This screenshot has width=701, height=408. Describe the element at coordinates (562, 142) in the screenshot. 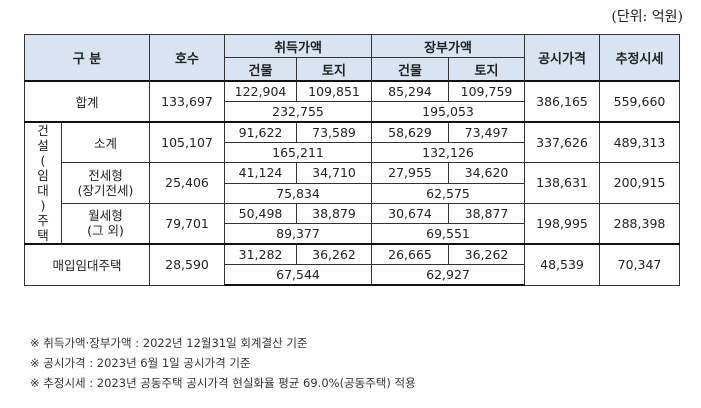

I see `cell-official: 337,626` at that location.